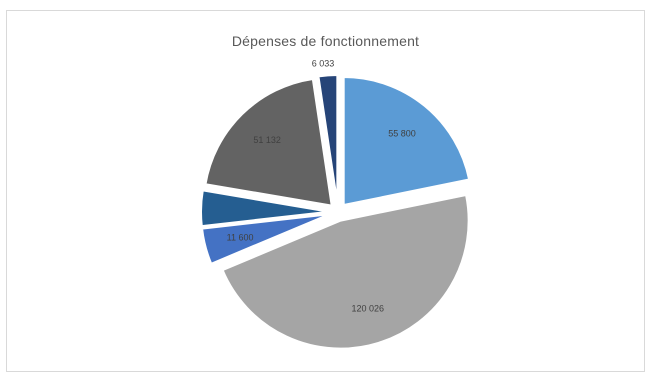 The width and height of the screenshot is (651, 378). What do you see at coordinates (402, 134) in the screenshot?
I see `pie-data-label-0: 55 800` at bounding box center [402, 134].